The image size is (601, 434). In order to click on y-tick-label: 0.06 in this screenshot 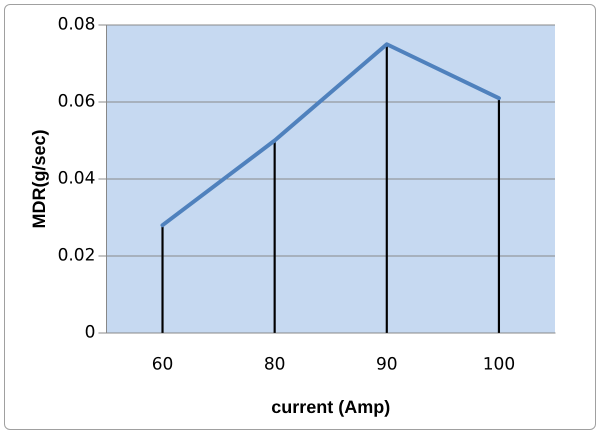, I will do `click(77, 101)`.